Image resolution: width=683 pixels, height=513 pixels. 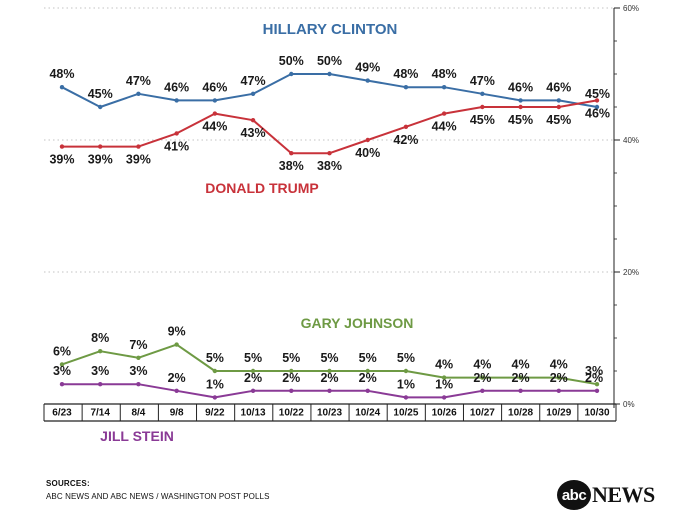 I want to click on x-tick-label: 10/22, so click(x=291, y=413).